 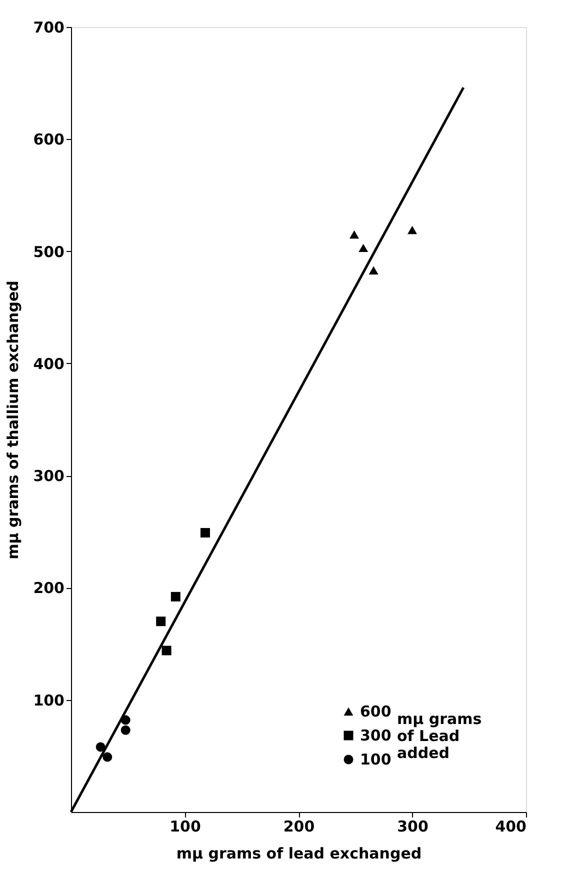 What do you see at coordinates (299, 827) in the screenshot?
I see `x-tick-label: 200` at bounding box center [299, 827].